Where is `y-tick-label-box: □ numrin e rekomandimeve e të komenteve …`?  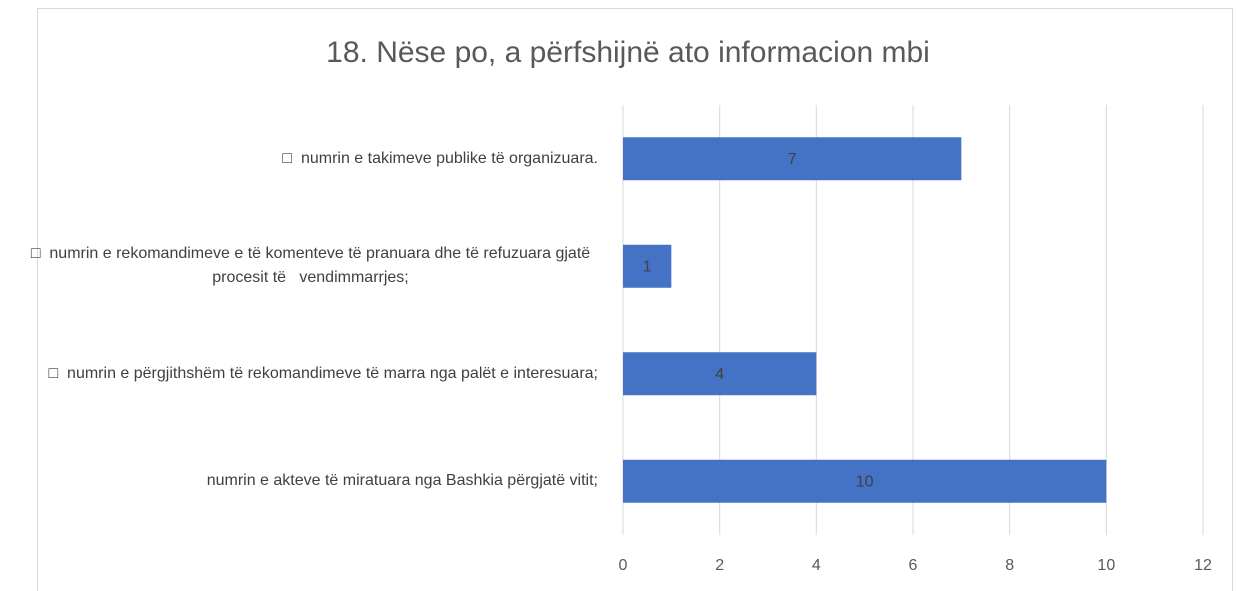
y-tick-label-box: □ numrin e rekomandimeve e të komenteve … is located at coordinates (310, 267).